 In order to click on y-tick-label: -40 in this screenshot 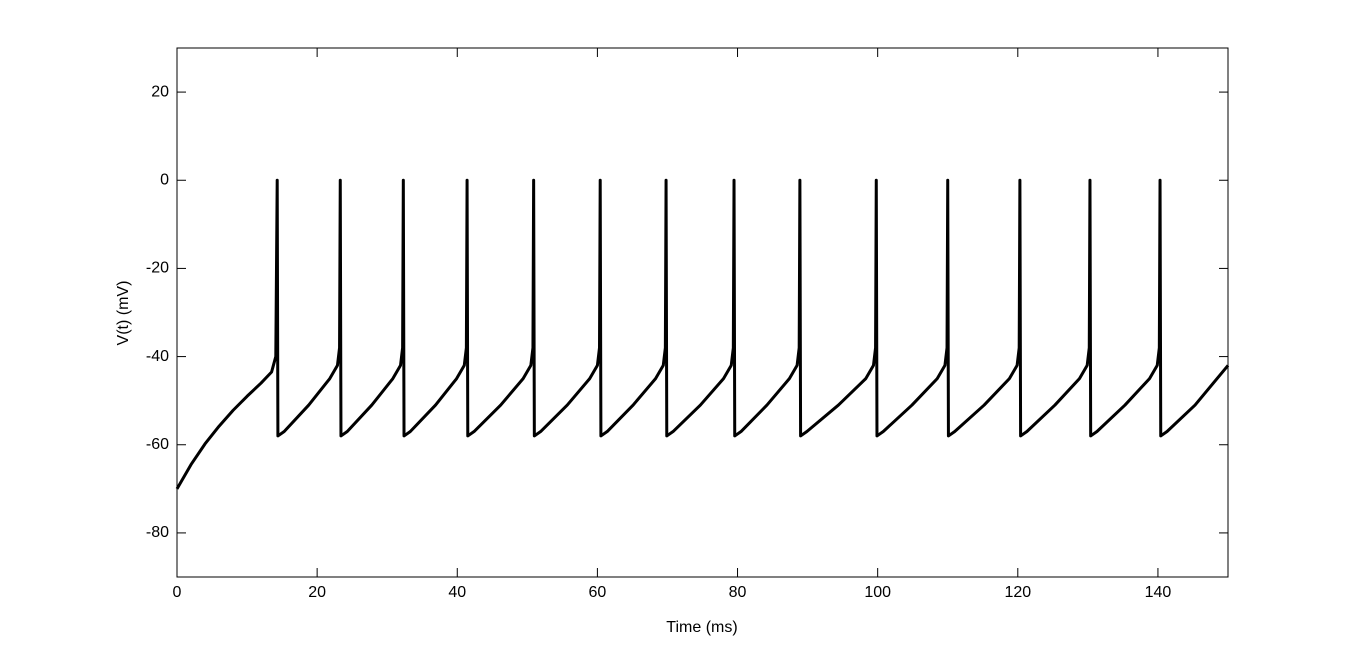, I will do `click(157, 356)`.